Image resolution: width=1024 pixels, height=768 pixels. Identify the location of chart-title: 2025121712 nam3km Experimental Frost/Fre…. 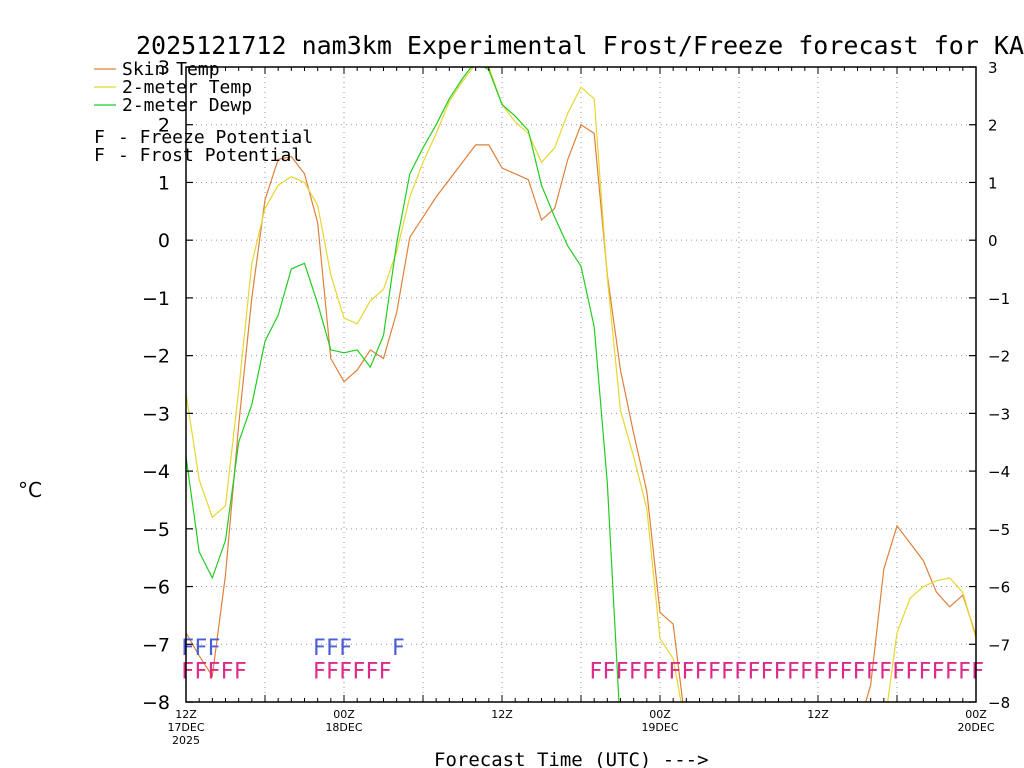
(580, 45).